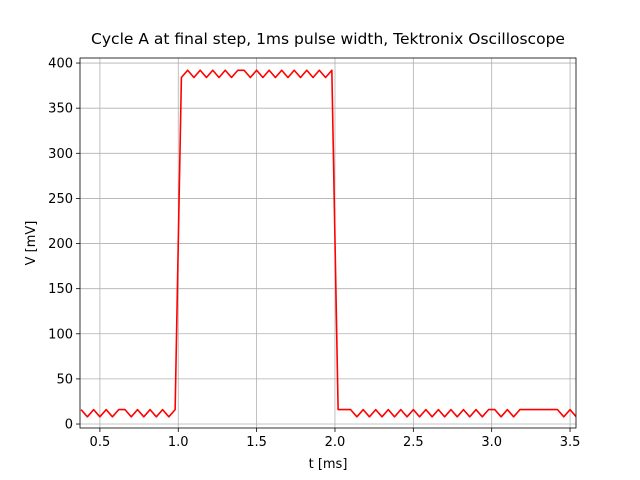  I want to click on y-tick-label: 300, so click(60, 154).